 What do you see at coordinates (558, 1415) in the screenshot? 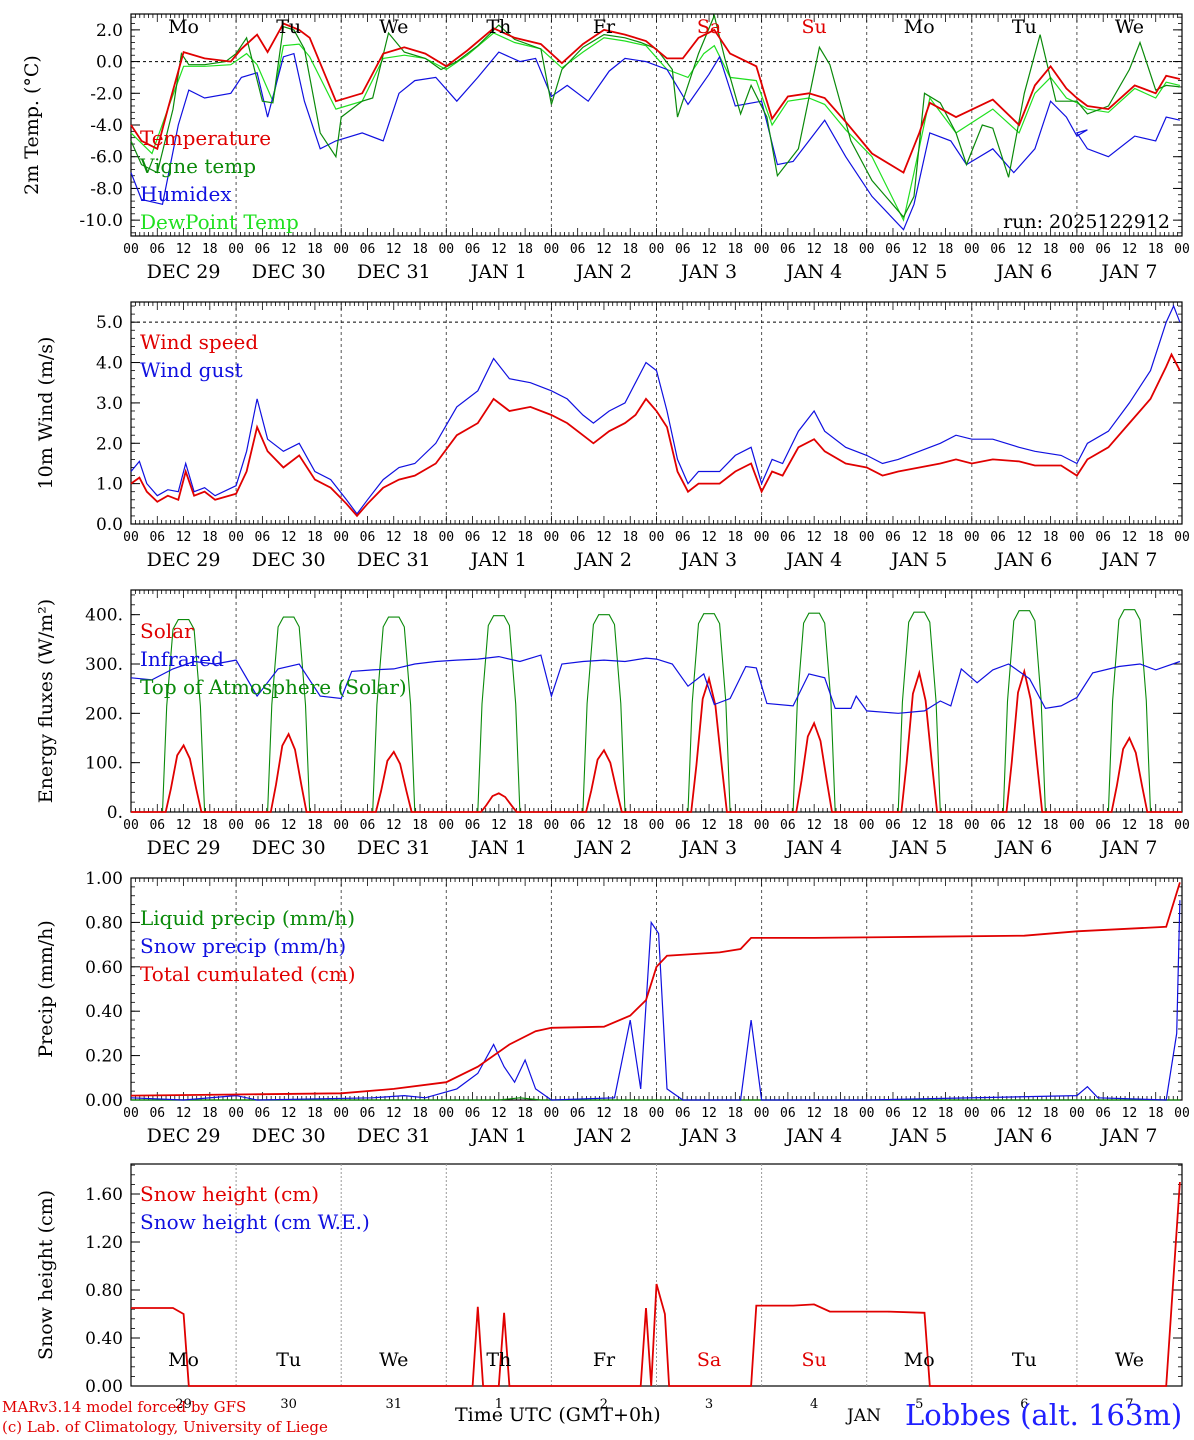
I see `x-axis-title: Time UTC (GMT+0h)` at bounding box center [558, 1415].